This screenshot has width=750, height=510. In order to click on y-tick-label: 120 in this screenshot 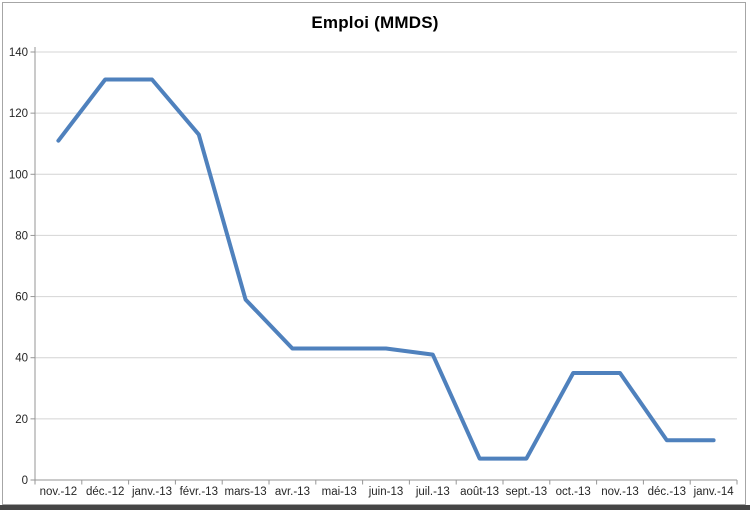, I will do `click(18, 114)`.